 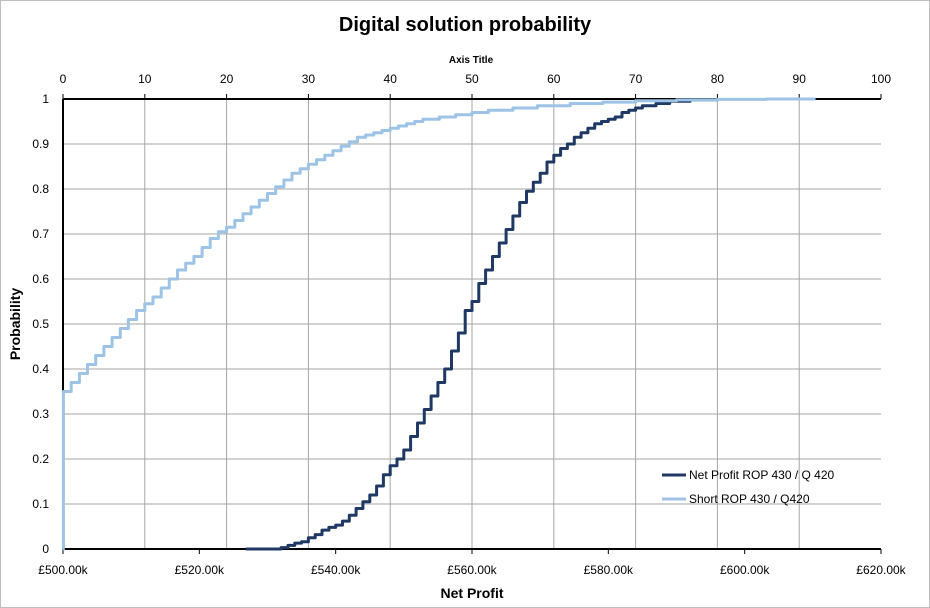 I want to click on x-tick-label: £560.00k, so click(x=472, y=570).